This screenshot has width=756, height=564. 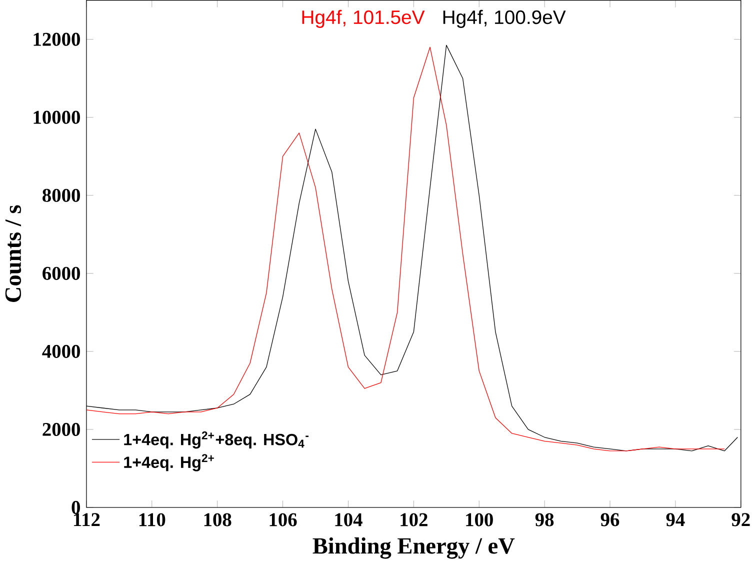 I want to click on y-tick-label: 2000, so click(x=61, y=429).